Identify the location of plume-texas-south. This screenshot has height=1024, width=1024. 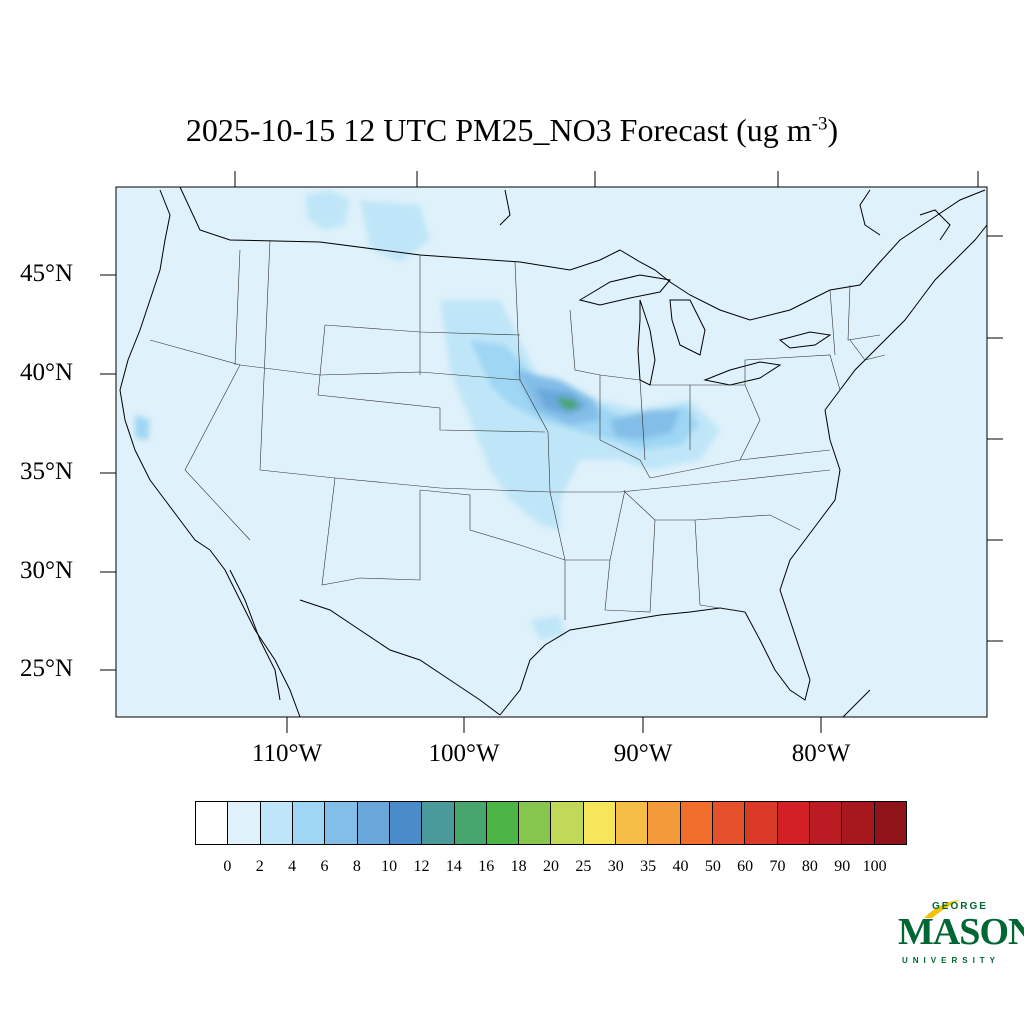
(547, 627).